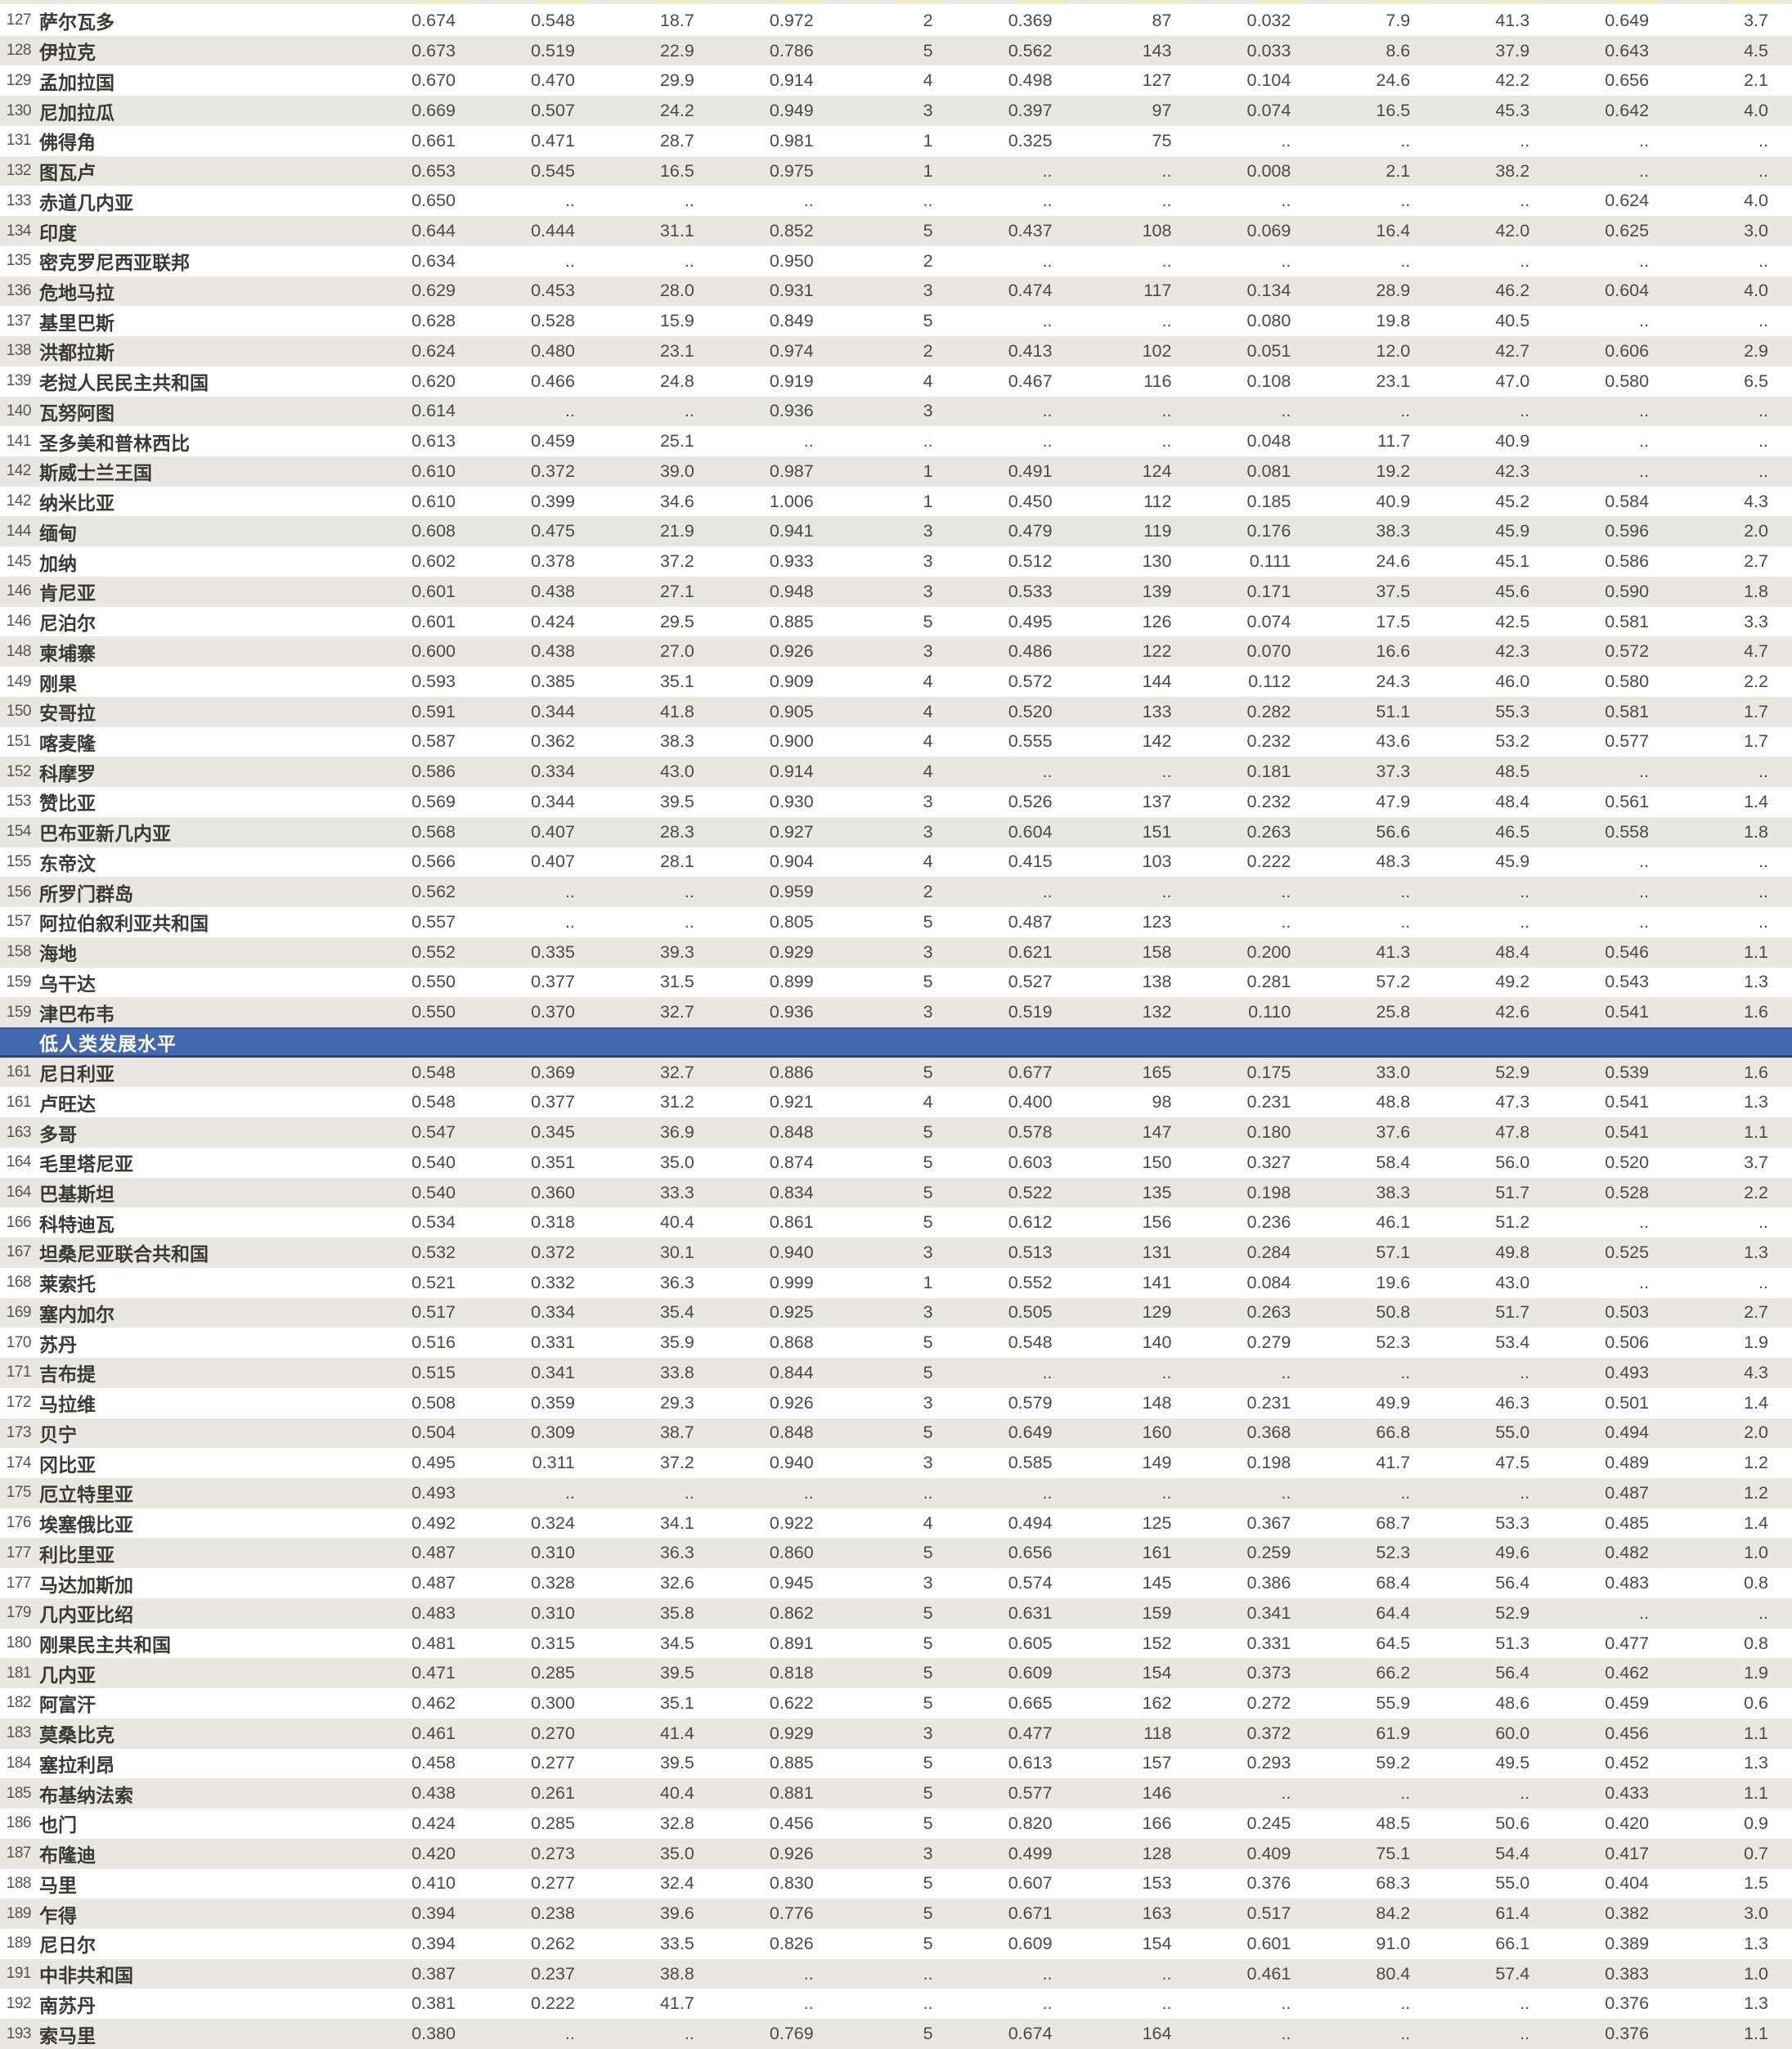 The width and height of the screenshot is (1792, 2049). I want to click on value-cell: 24.3, so click(1393, 682).